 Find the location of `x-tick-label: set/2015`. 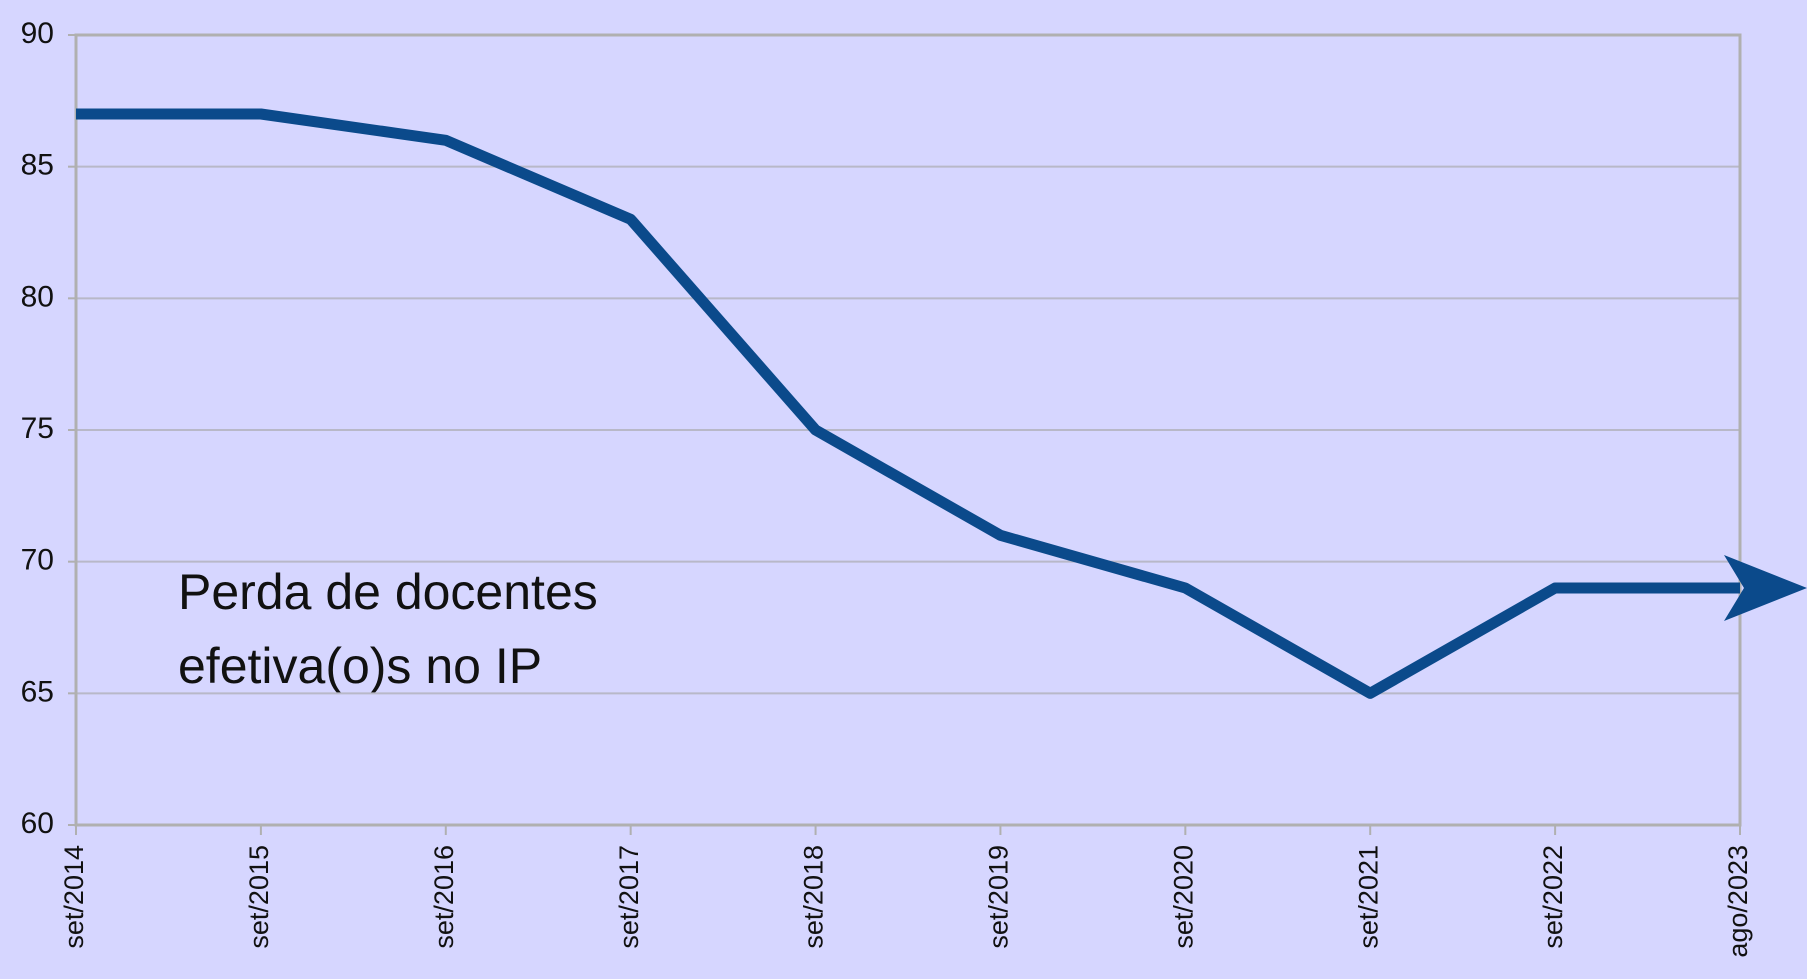

x-tick-label: set/2015 is located at coordinates (259, 897).